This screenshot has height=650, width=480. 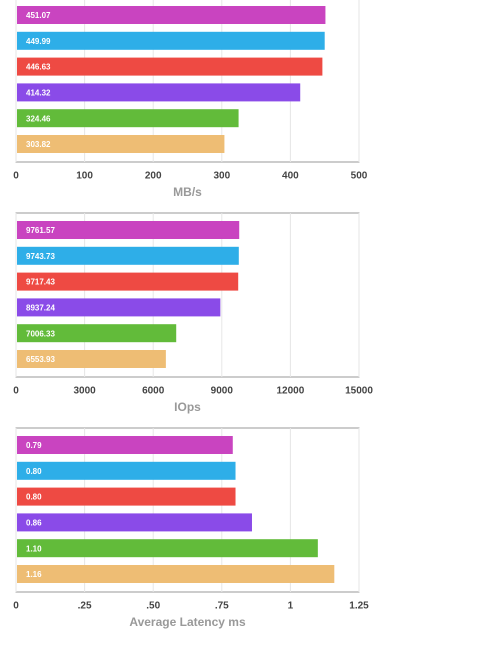 I want to click on x-tick-label: 12000, so click(x=290, y=391).